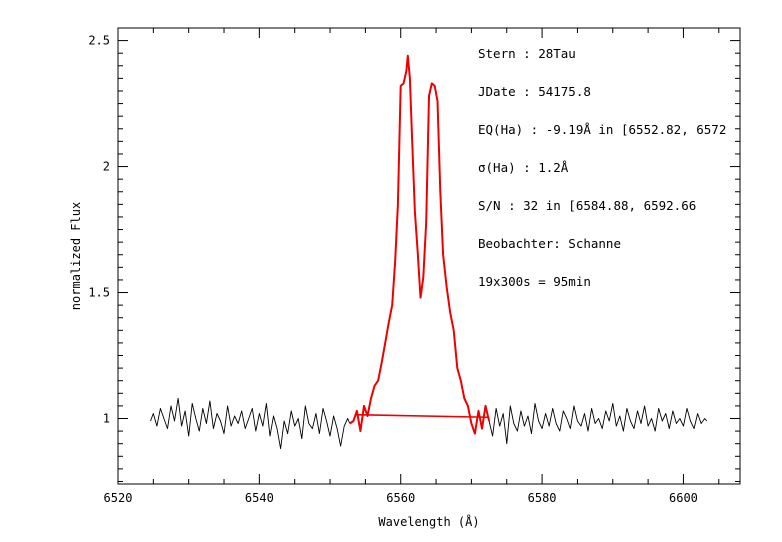  Describe the element at coordinates (549, 243) in the screenshot. I see `annotation-line: Beobachter: Schanne` at that location.